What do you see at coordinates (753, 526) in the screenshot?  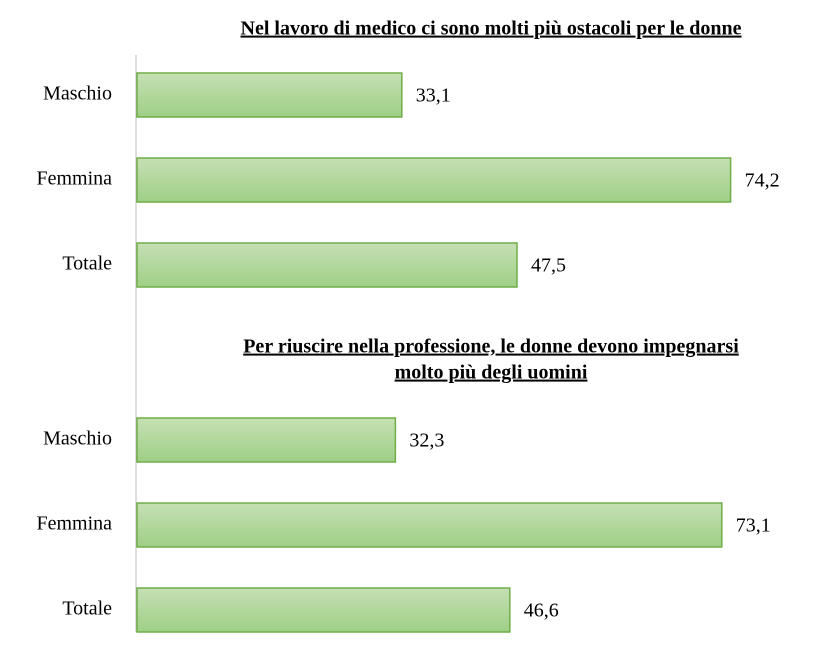 I see `value-label: 73,1` at bounding box center [753, 526].